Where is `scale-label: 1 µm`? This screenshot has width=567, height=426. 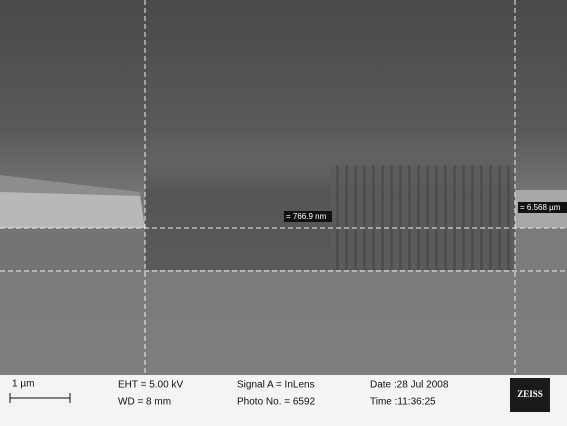 scale-label: 1 µm is located at coordinates (23, 384).